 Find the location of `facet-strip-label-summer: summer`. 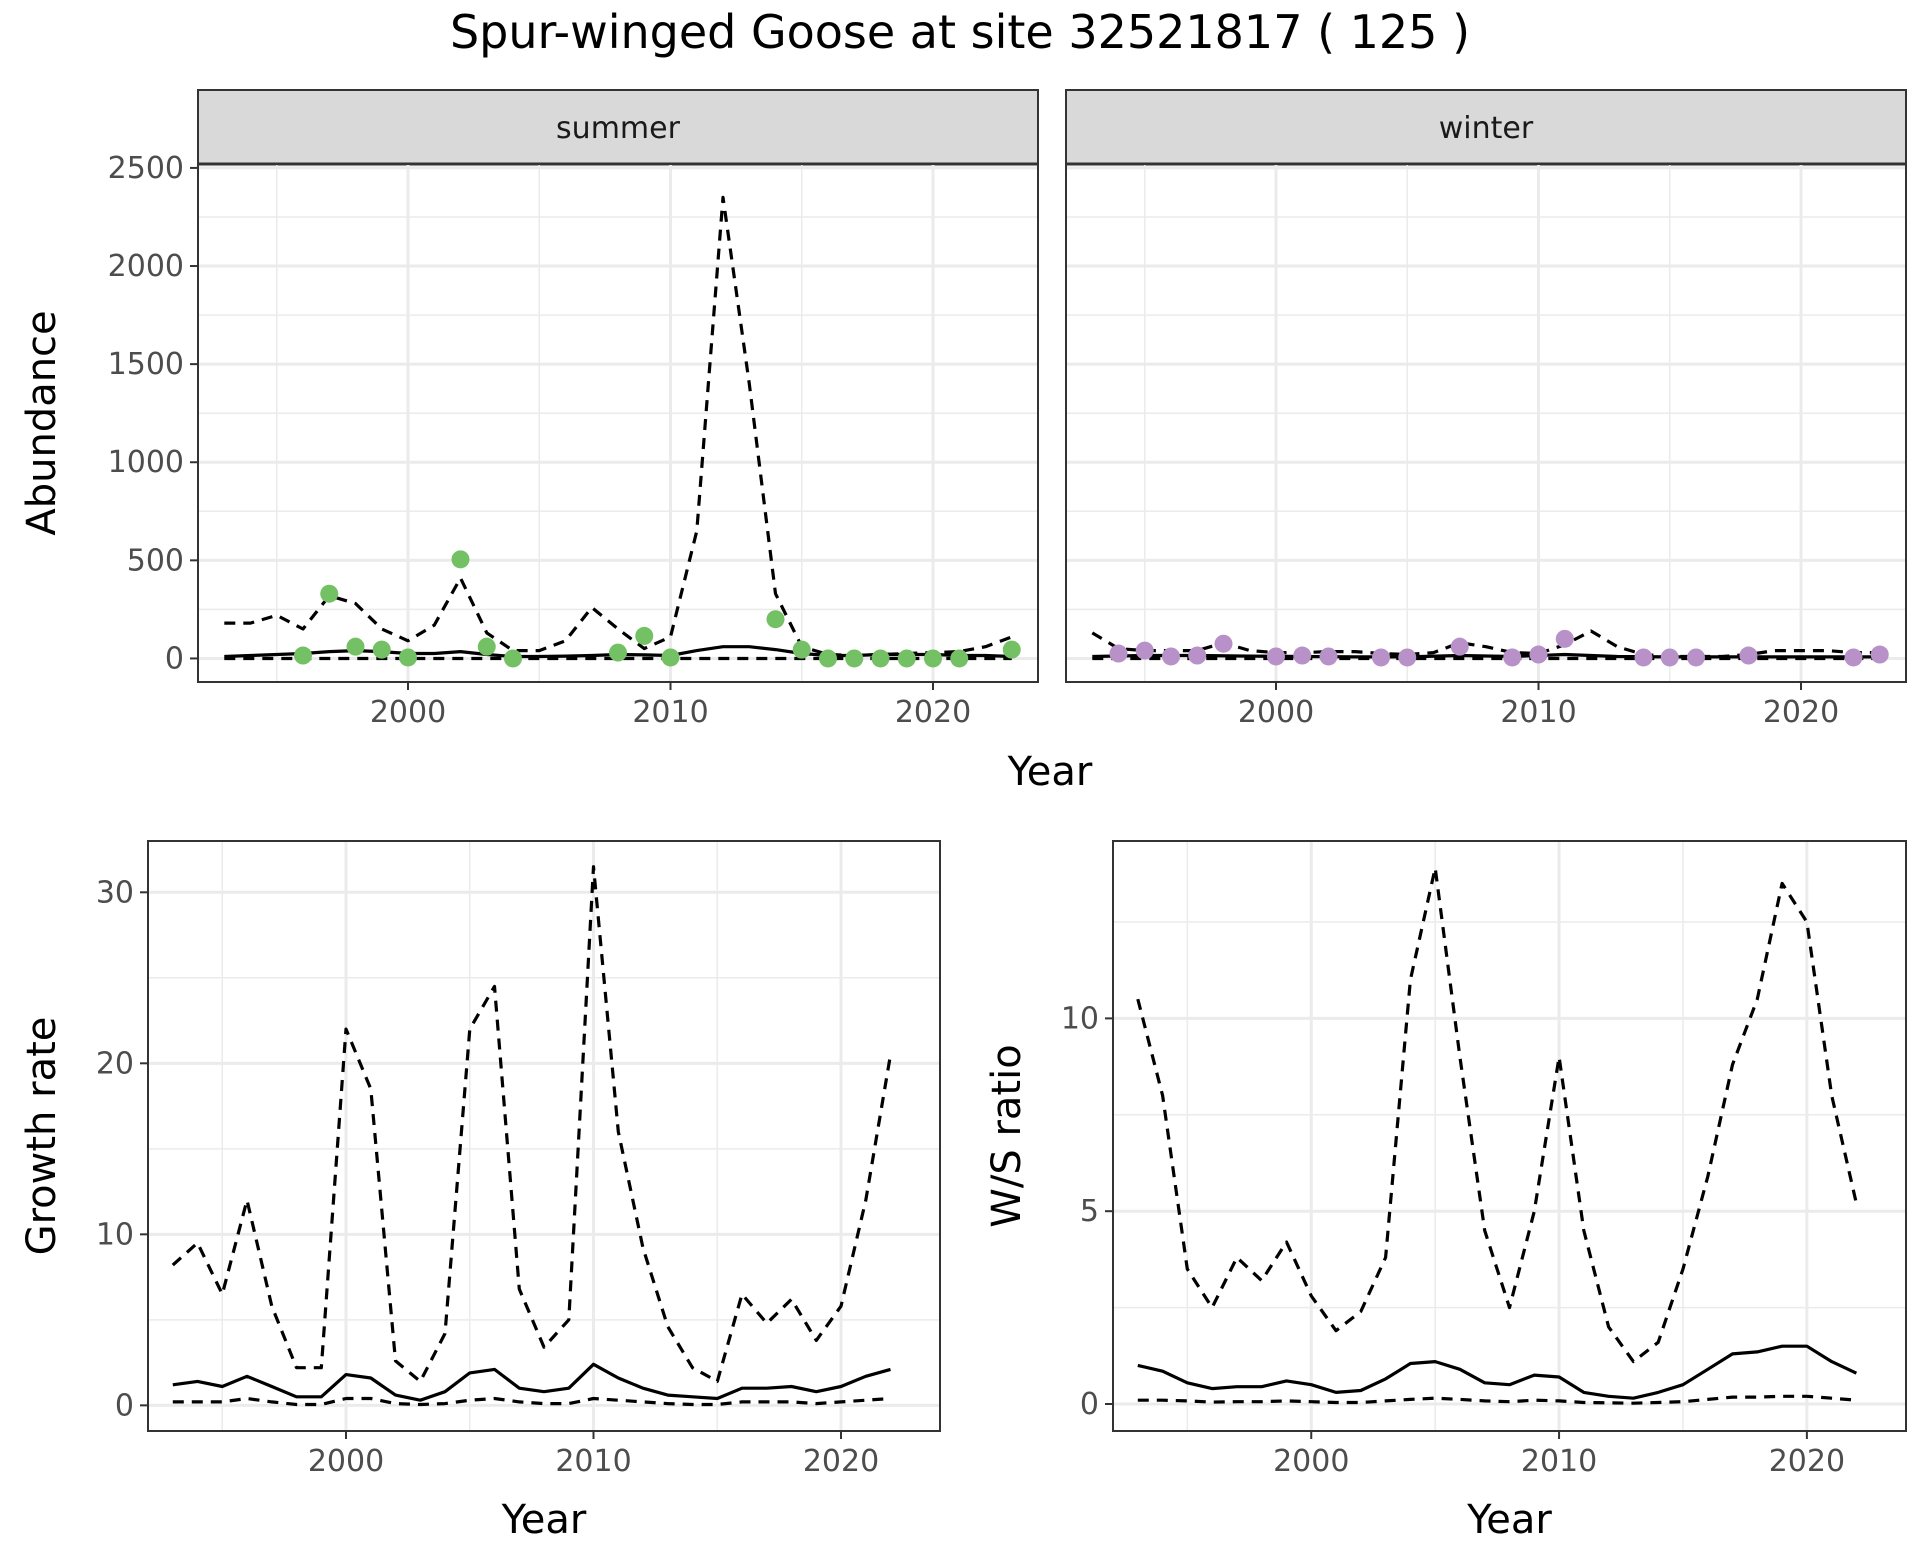

facet-strip-label-summer: summer is located at coordinates (618, 128).